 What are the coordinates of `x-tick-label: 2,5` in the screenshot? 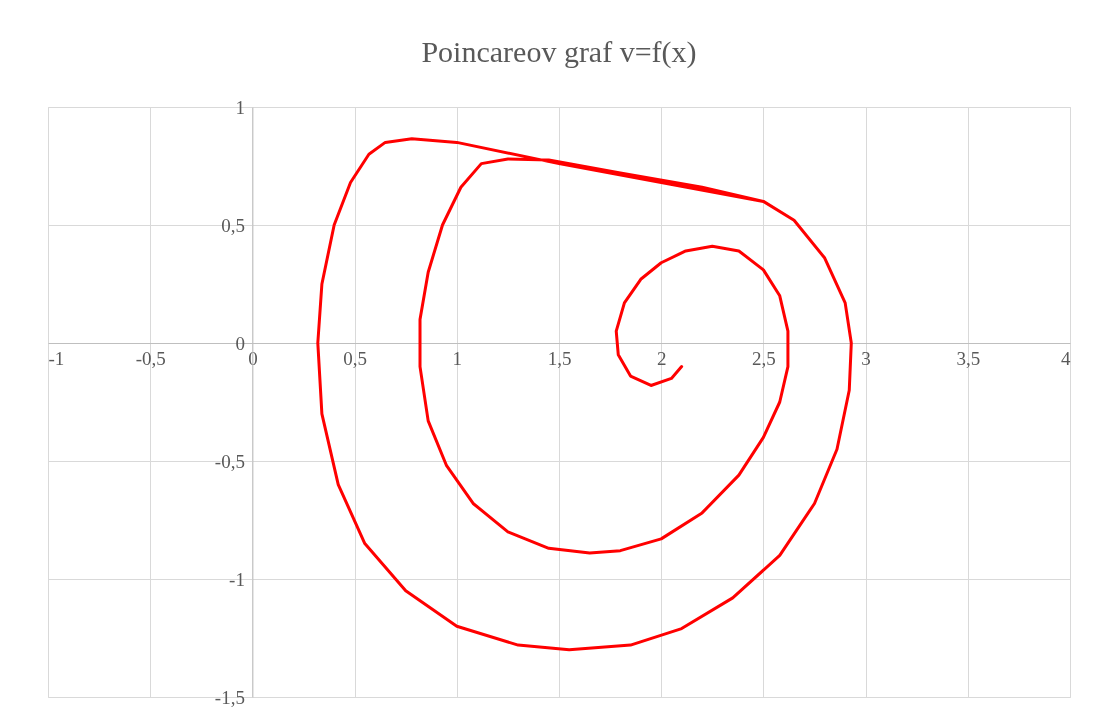 It's located at (764, 358).